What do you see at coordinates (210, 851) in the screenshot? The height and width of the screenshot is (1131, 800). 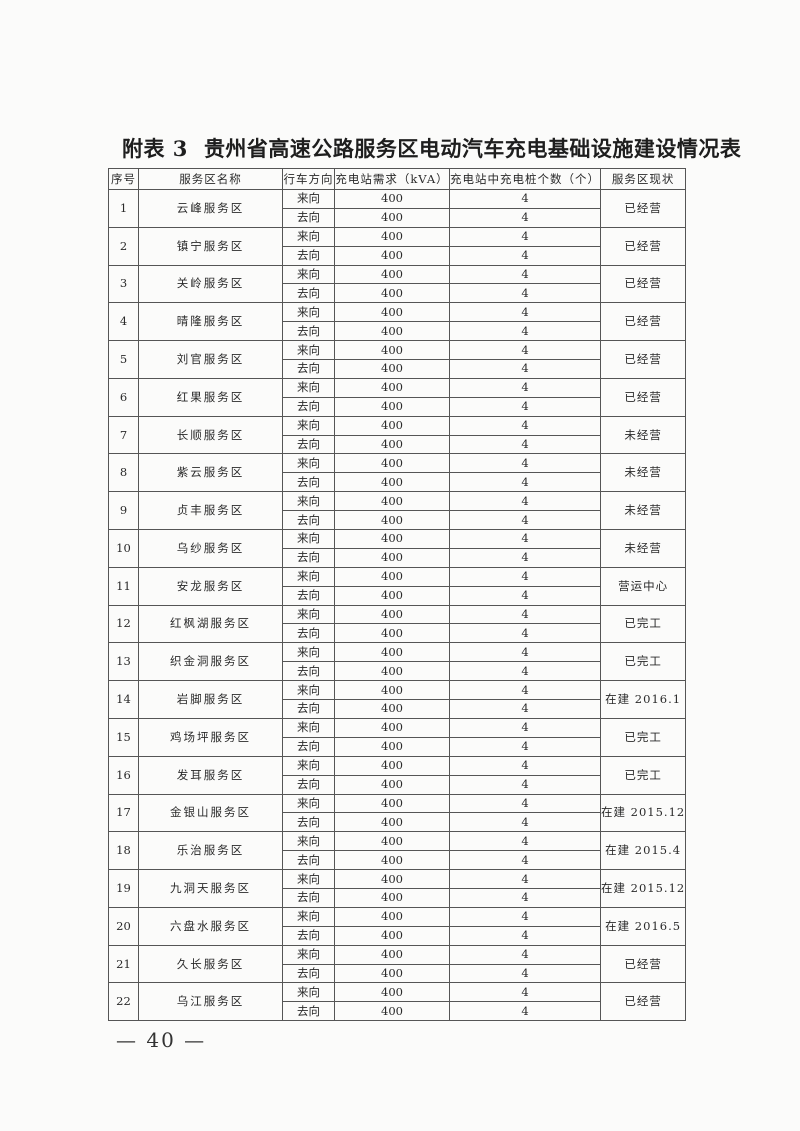 I see `service-area-name: 乐治服务区` at bounding box center [210, 851].